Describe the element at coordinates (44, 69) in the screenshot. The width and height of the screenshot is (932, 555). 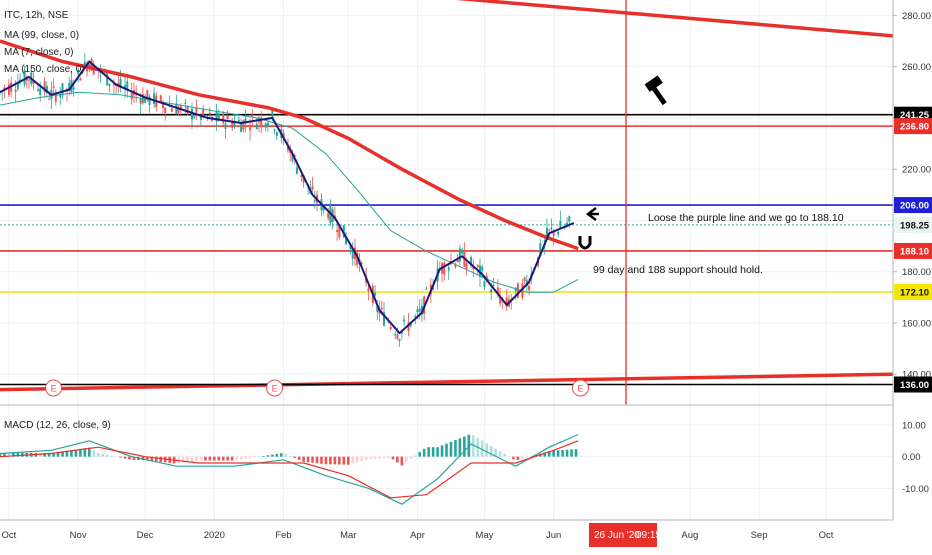
I see `ma-150-legend: MA (150, close, 0)` at that location.